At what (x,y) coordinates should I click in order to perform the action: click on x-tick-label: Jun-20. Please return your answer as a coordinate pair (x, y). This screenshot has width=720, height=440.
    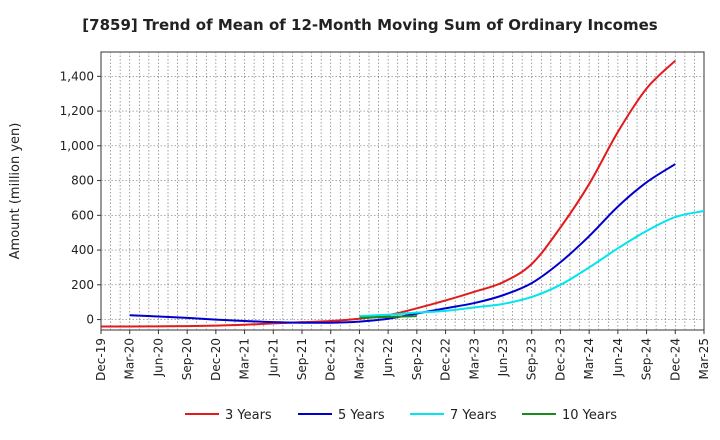
    Looking at the image, I should click on (158, 357).